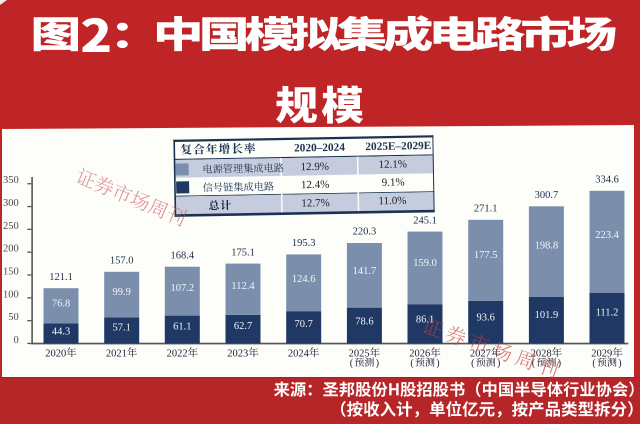  I want to click on svg-text: 76.8, so click(61, 304).